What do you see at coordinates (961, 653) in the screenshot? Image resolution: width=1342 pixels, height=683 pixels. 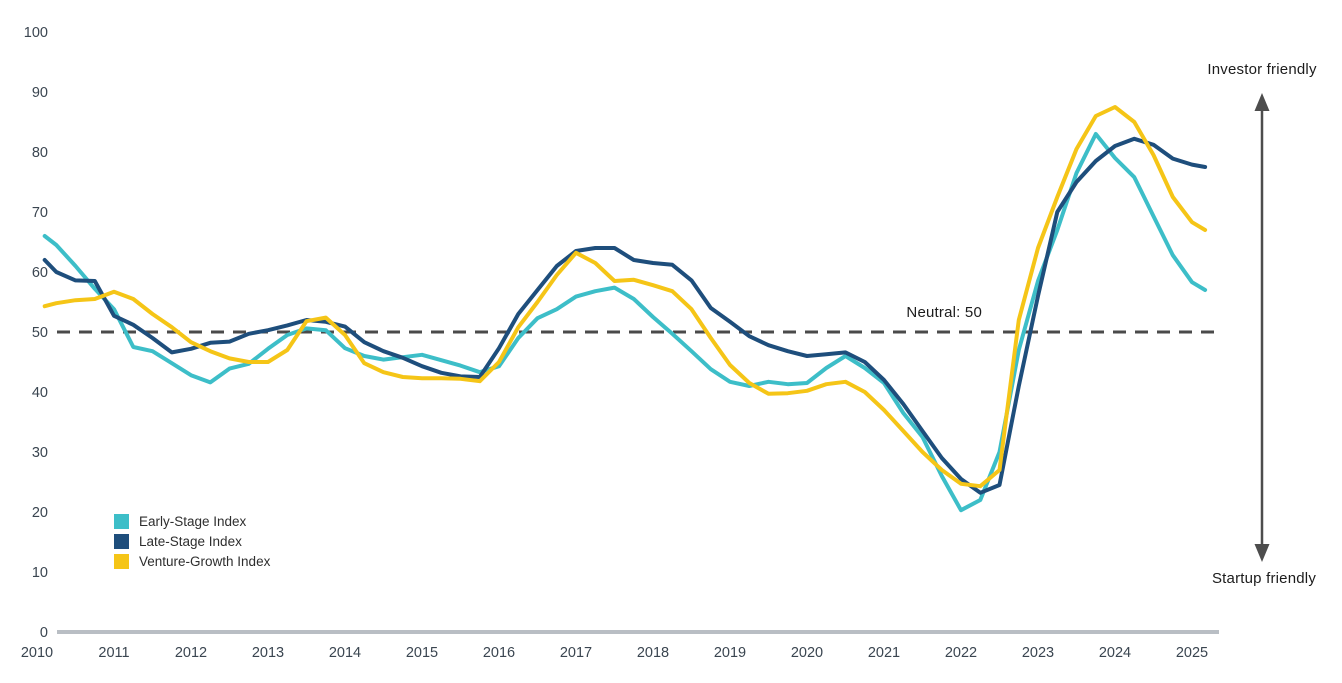 I see `svg-text: 2022` at bounding box center [961, 653].